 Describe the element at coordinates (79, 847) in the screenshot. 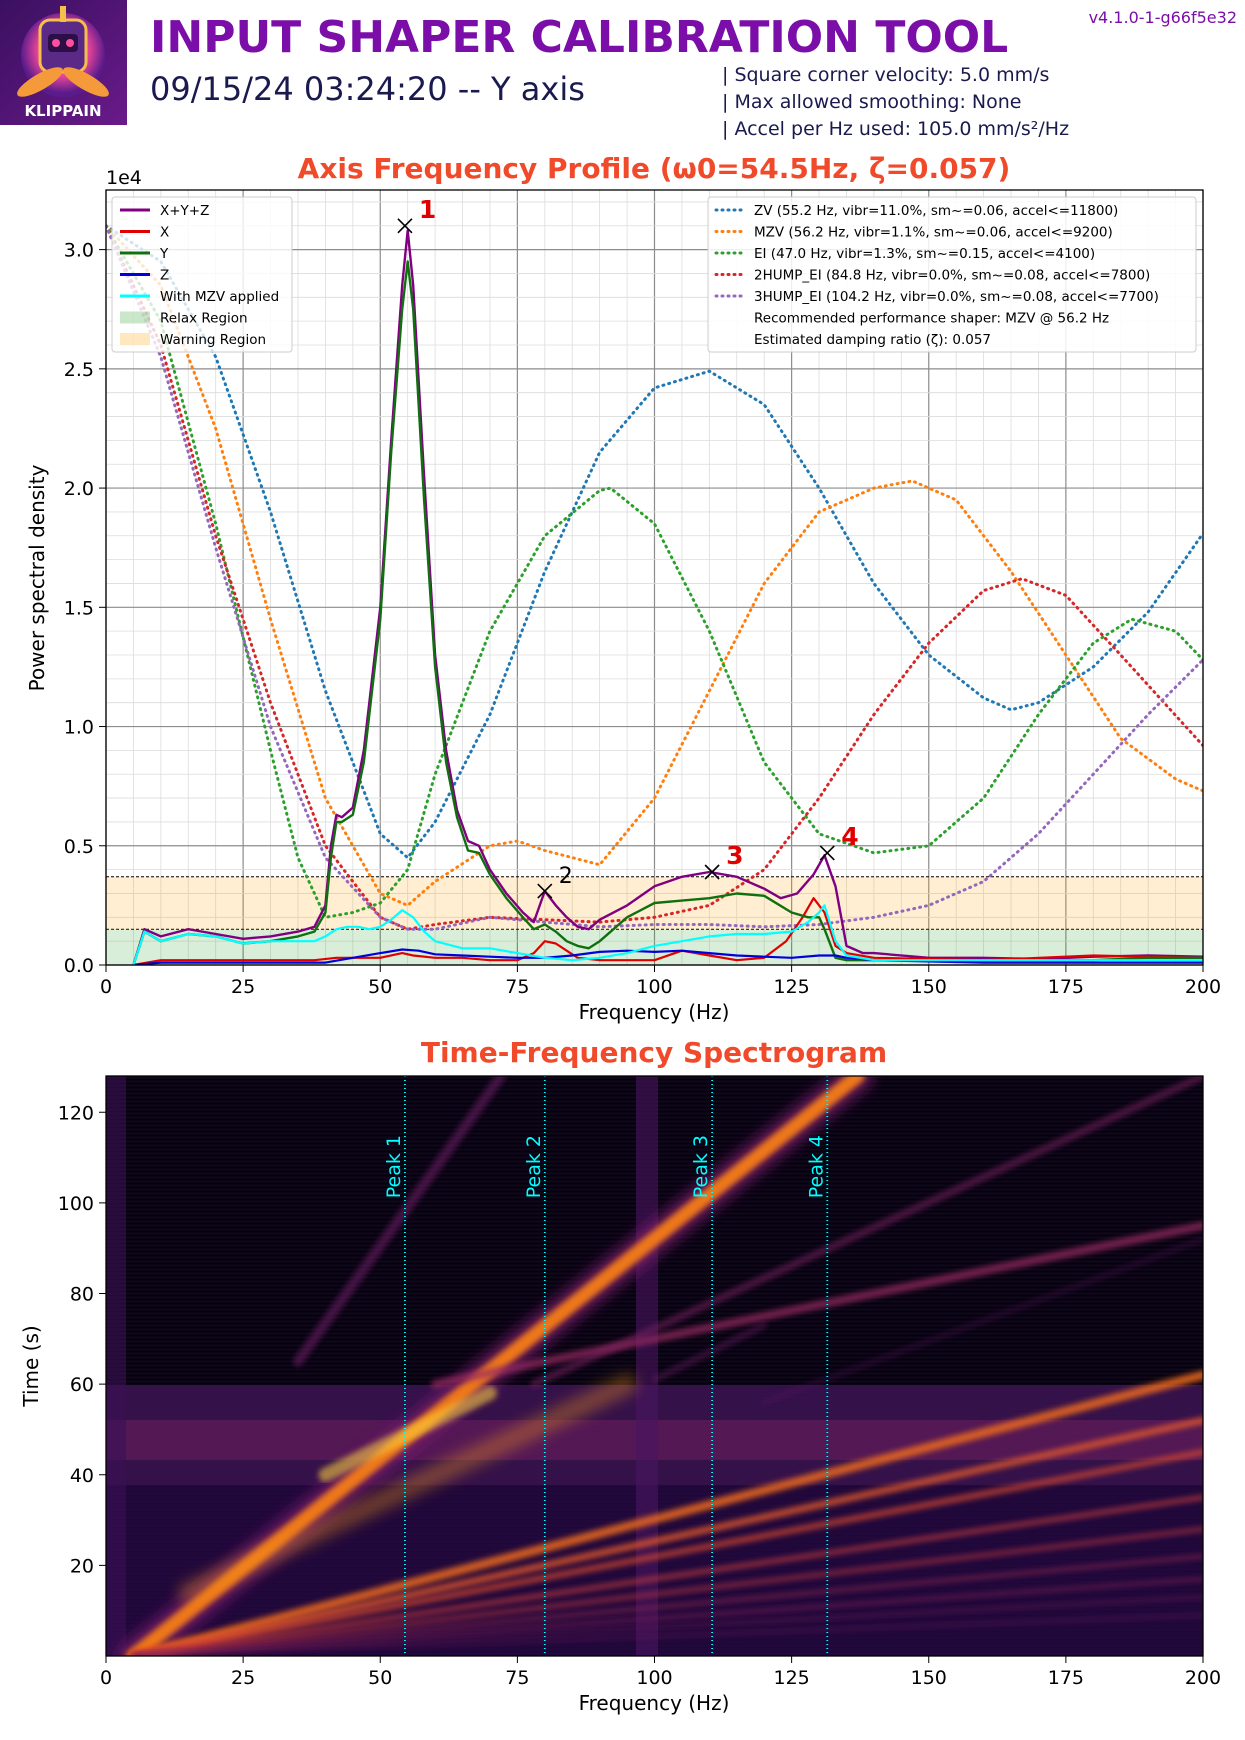

I see `y-tick-label: 0.5` at that location.